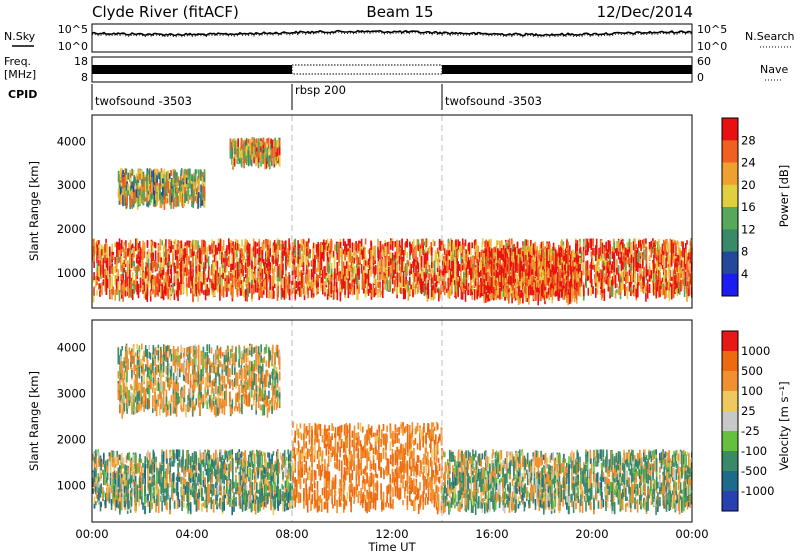 The width and height of the screenshot is (800, 554). I want to click on cpid-segment-3: twofsound -3503, so click(493, 101).